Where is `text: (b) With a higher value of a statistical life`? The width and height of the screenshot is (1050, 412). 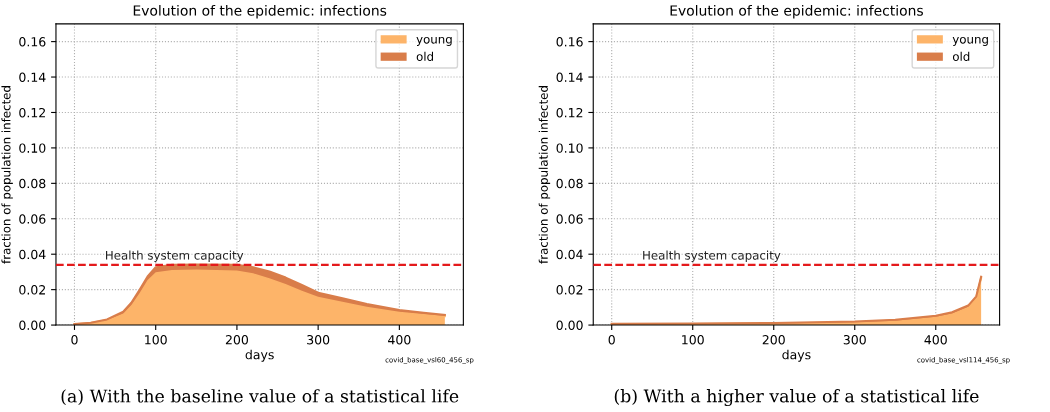
text: (b) With a higher value of a statistical life is located at coordinates (796, 398).